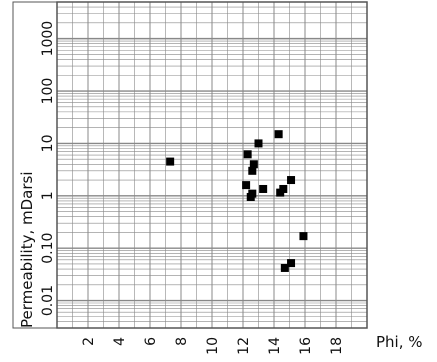 This screenshot has height=362, width=437. What do you see at coordinates (48, 195) in the screenshot?
I see `y-tick-label: 1` at bounding box center [48, 195].